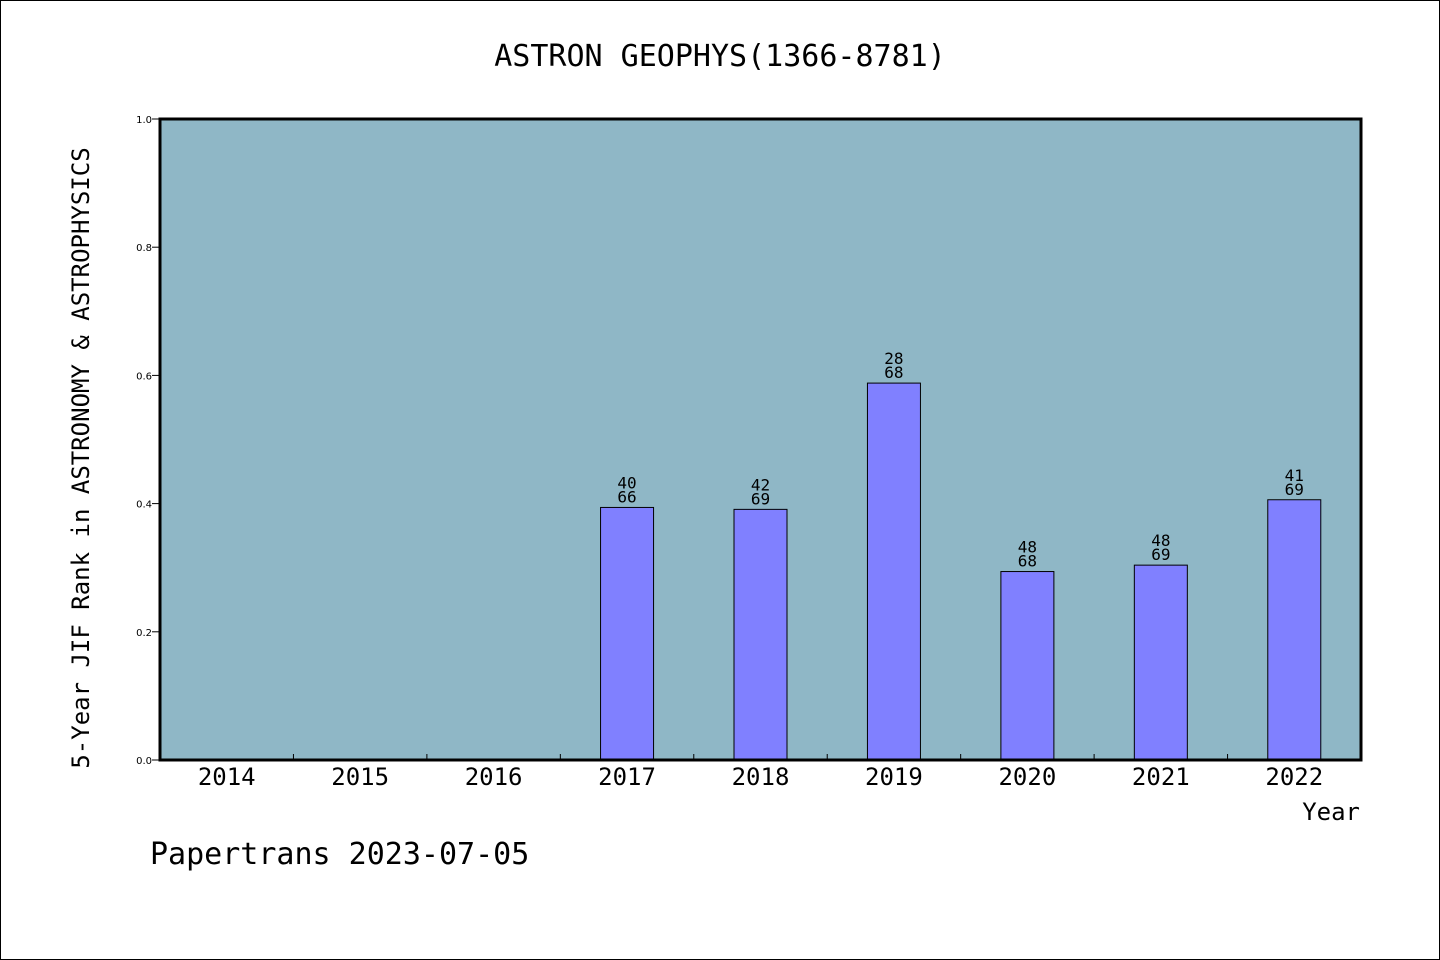  What do you see at coordinates (1331, 812) in the screenshot?
I see `x-axis-label: Year` at bounding box center [1331, 812].